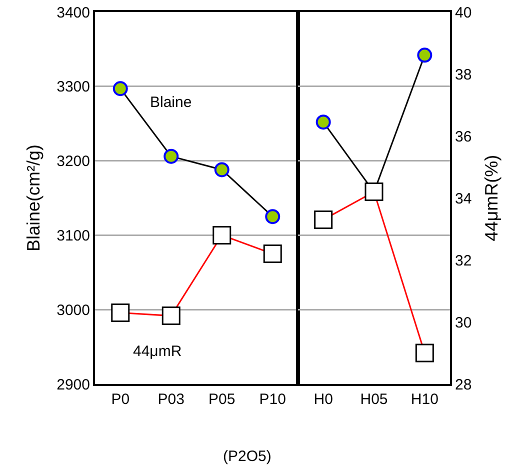  Describe the element at coordinates (463, 199) in the screenshot. I see `y2-tick-label: 34` at that location.